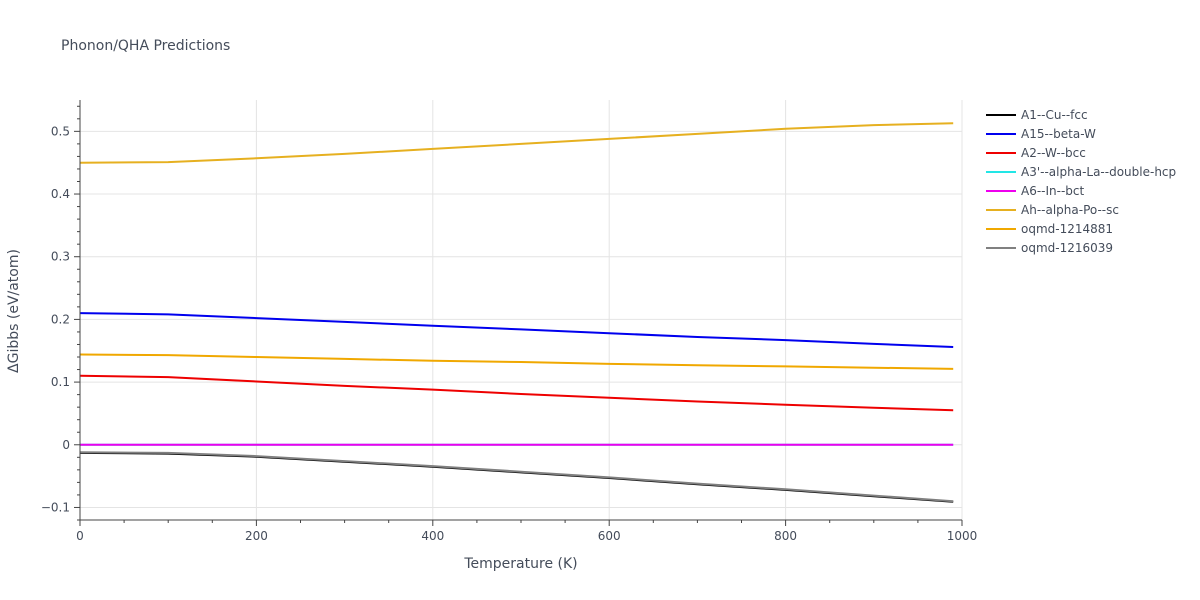 The height and width of the screenshot is (600, 1200). Describe the element at coordinates (60, 382) in the screenshot. I see `y-tick-label: 0.1` at that location.